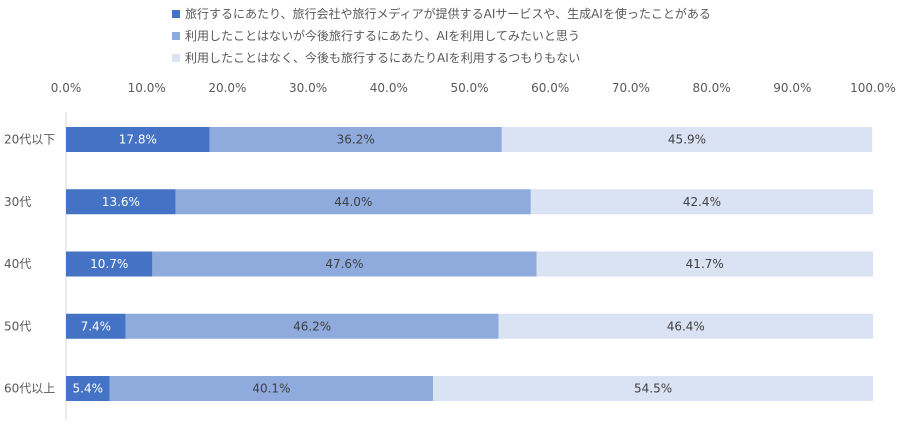 The image size is (904, 428). I want to click on data-label: 5.4%, so click(88, 389).